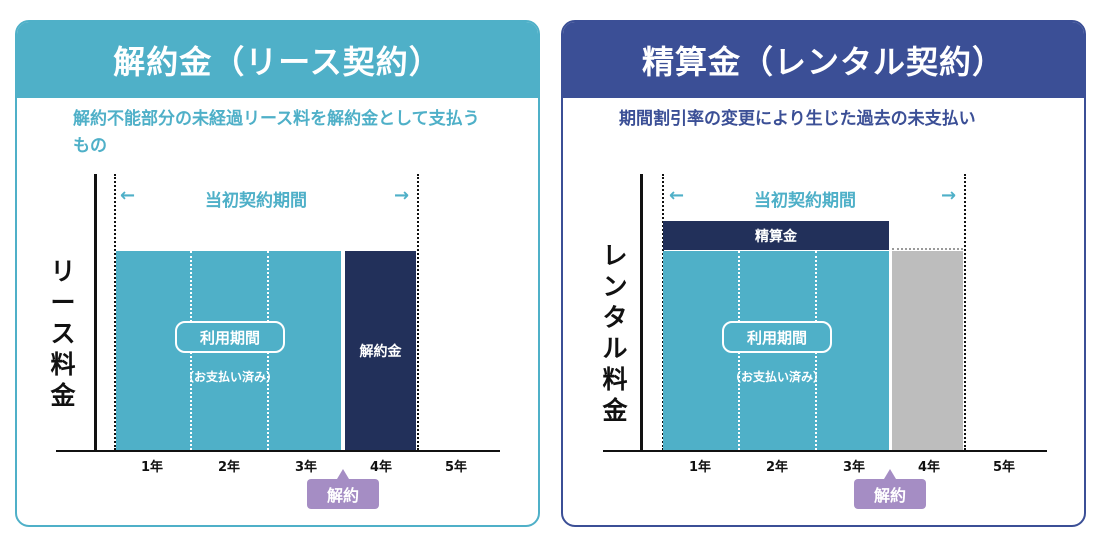 Image resolution: width=1100 pixels, height=545 pixels. Describe the element at coordinates (276, 132) in the screenshot. I see `lease-description: 解約不能部分の未経過リース料を解約金として支払うもの` at that location.